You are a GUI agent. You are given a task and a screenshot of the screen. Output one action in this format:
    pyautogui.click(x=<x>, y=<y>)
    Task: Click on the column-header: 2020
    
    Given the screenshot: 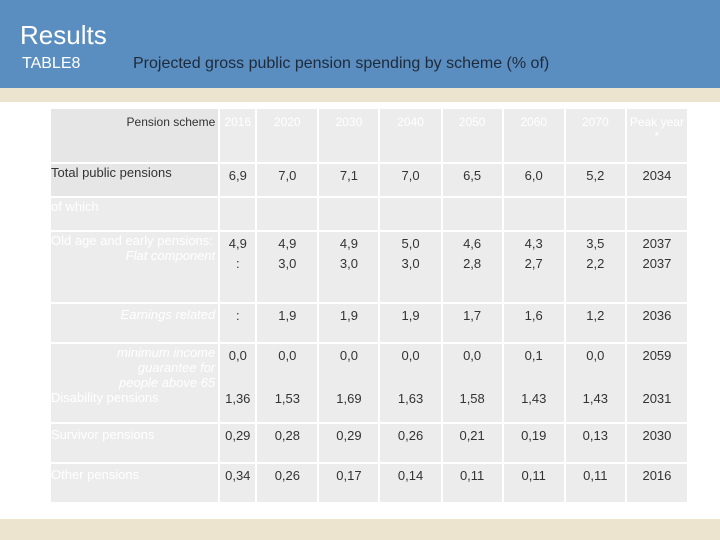 What is the action you would take?
    pyautogui.click(x=288, y=136)
    